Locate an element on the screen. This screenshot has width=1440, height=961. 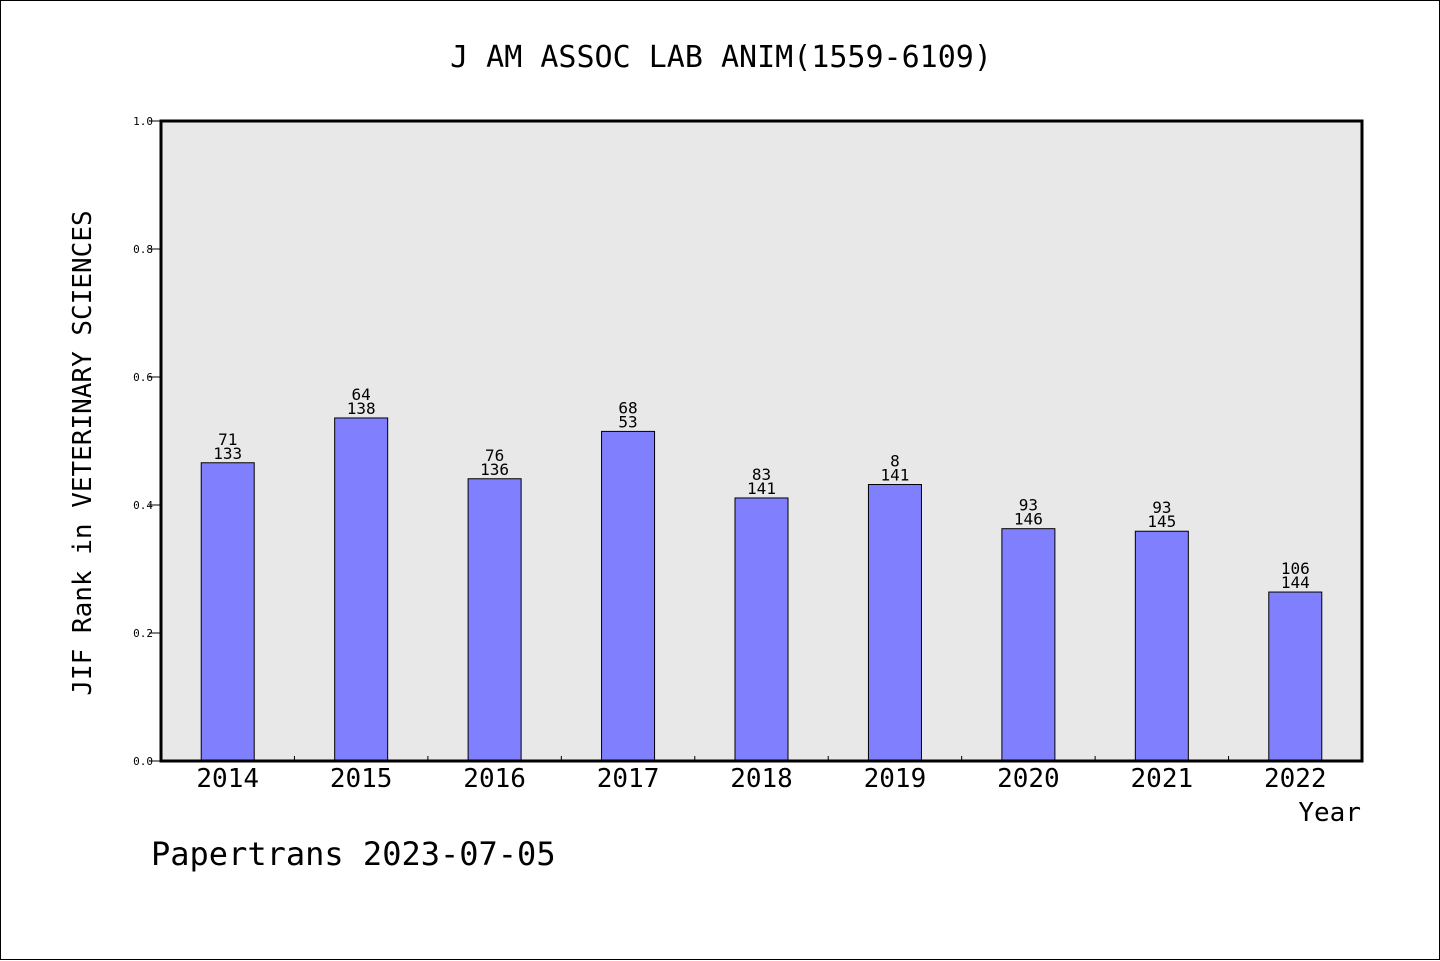
bar-label-total-2014: 133 is located at coordinates (227, 453).